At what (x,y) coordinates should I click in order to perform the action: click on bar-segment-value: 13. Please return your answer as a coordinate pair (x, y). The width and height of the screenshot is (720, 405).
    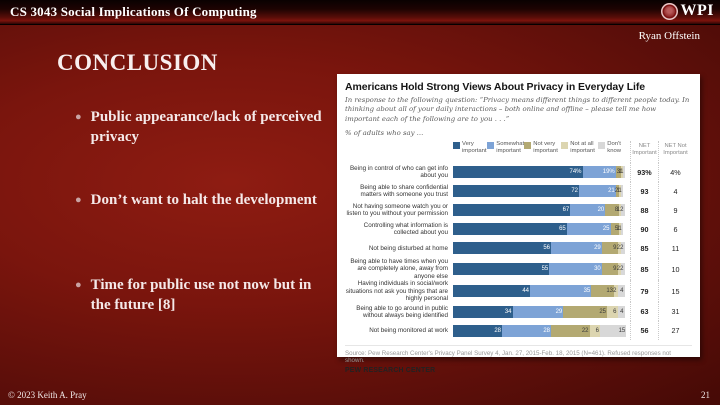
    Looking at the image, I should click on (609, 291).